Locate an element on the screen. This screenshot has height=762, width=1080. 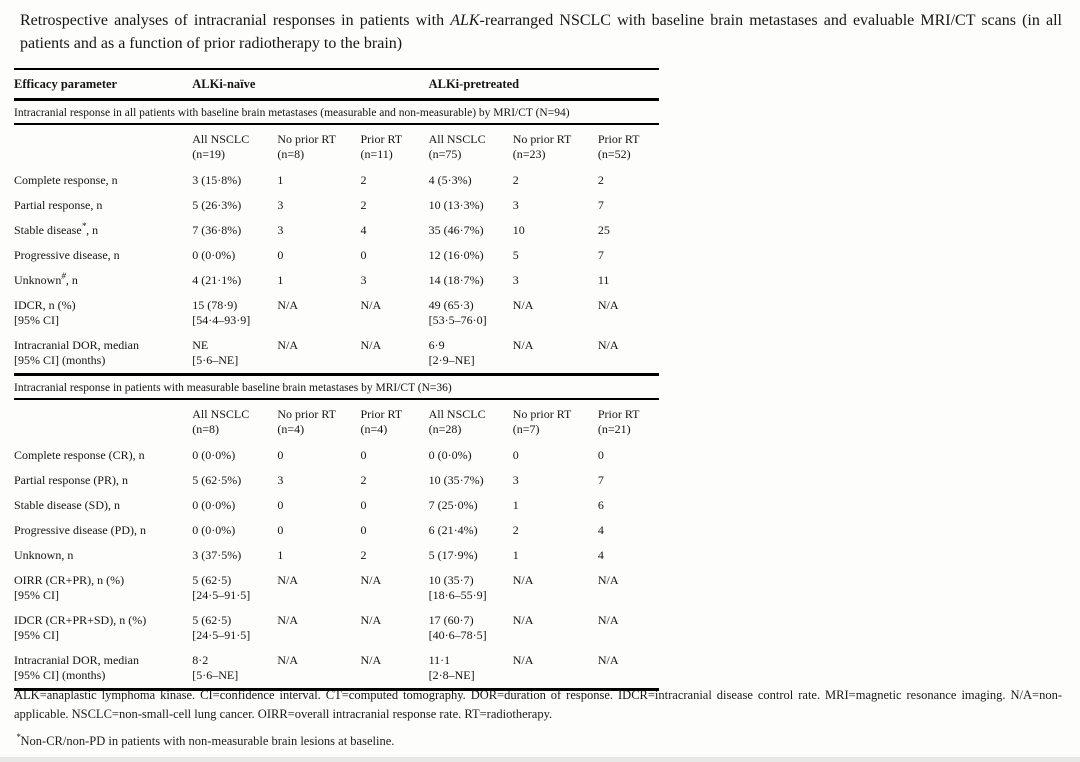
column-header: All NSCLC (n=75) is located at coordinates (457, 146).